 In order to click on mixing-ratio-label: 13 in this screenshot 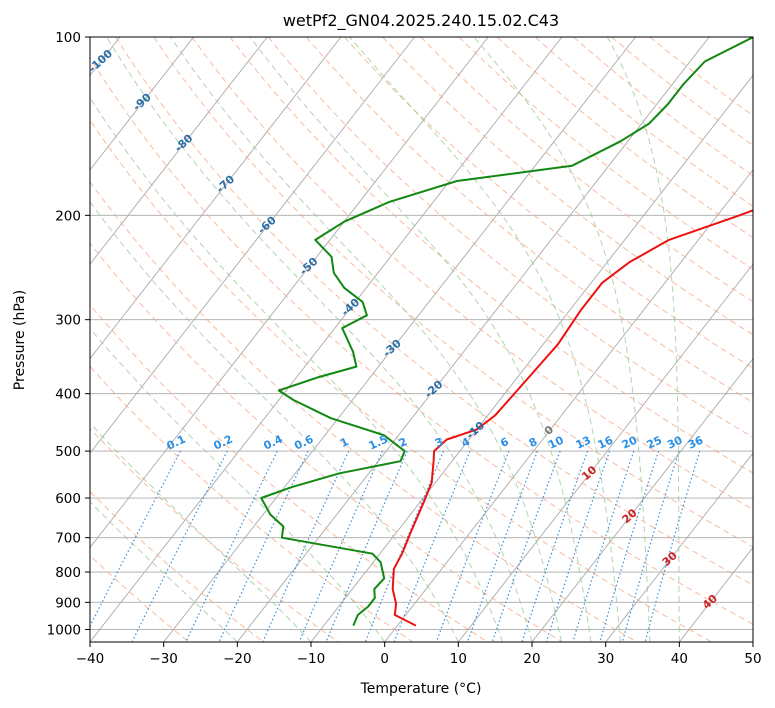, I will do `click(583, 443)`.